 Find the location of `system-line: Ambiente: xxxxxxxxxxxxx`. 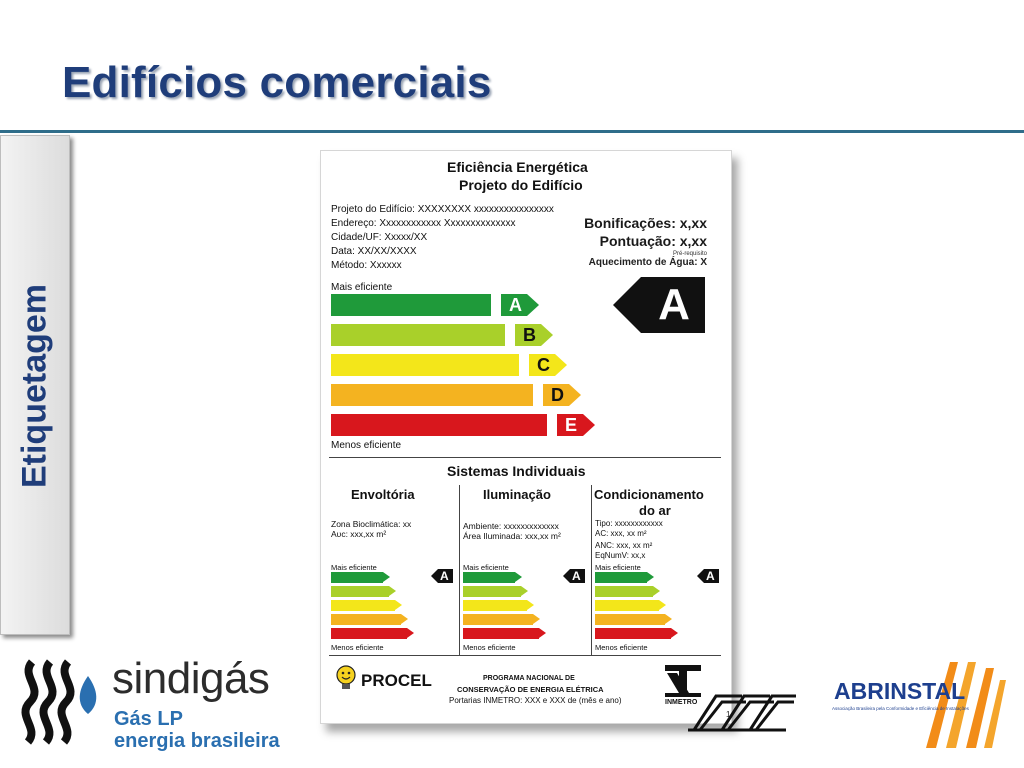

system-line: Ambiente: xxxxxxxxxxxxx is located at coordinates (511, 526).